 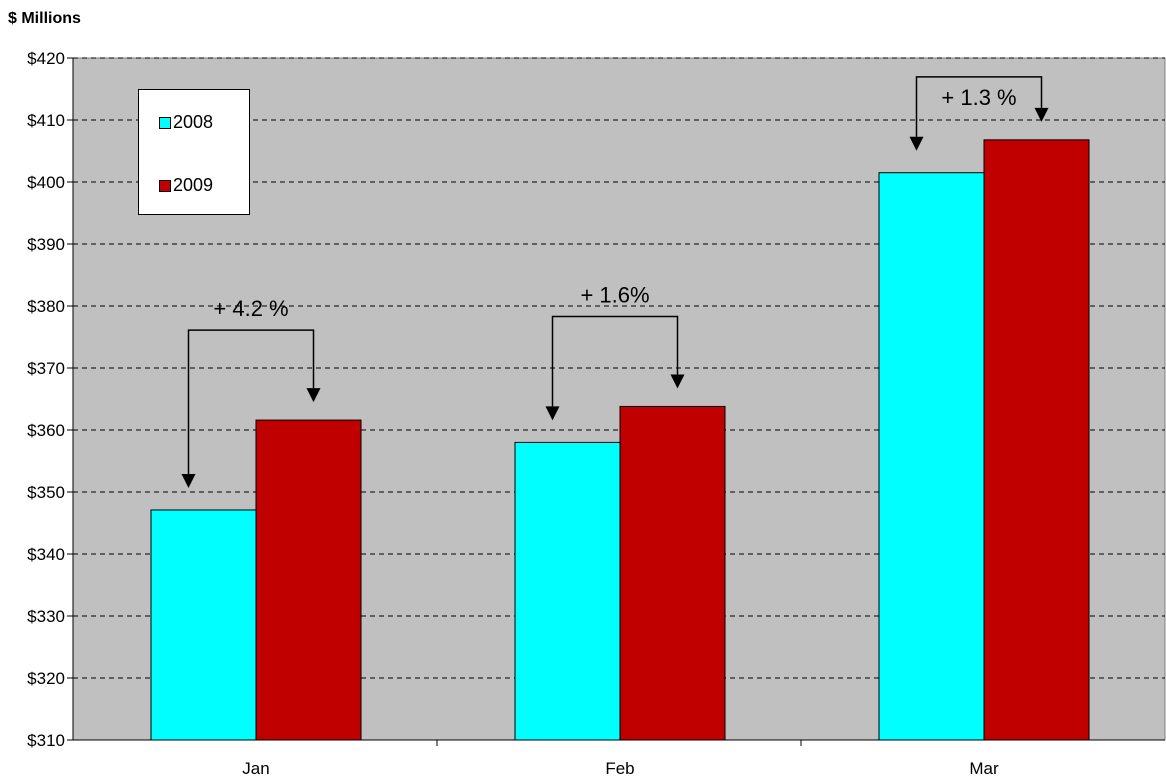 I want to click on legend-swatch-2008, so click(x=165, y=122).